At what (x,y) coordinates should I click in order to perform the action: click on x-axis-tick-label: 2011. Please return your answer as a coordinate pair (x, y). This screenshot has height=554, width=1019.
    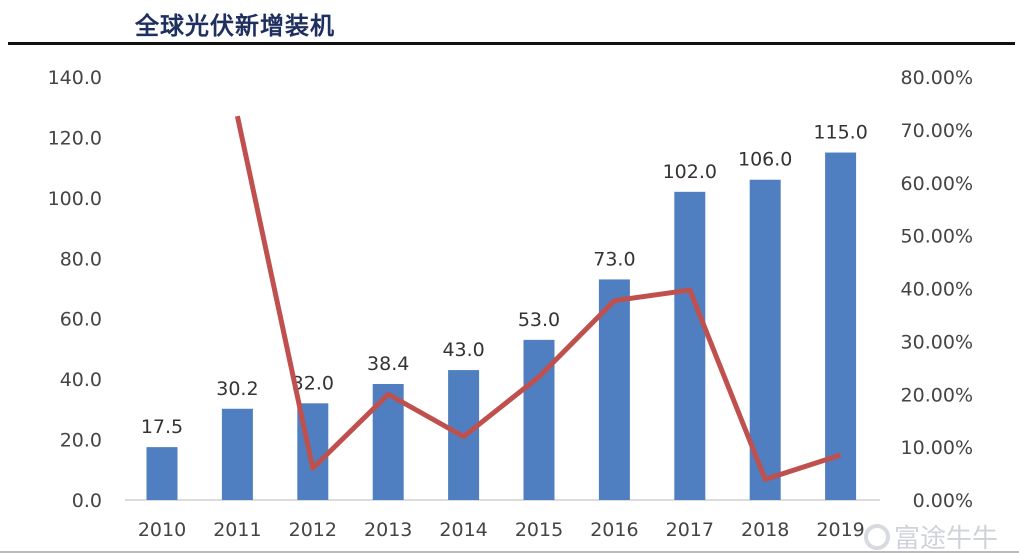
    Looking at the image, I should click on (237, 530).